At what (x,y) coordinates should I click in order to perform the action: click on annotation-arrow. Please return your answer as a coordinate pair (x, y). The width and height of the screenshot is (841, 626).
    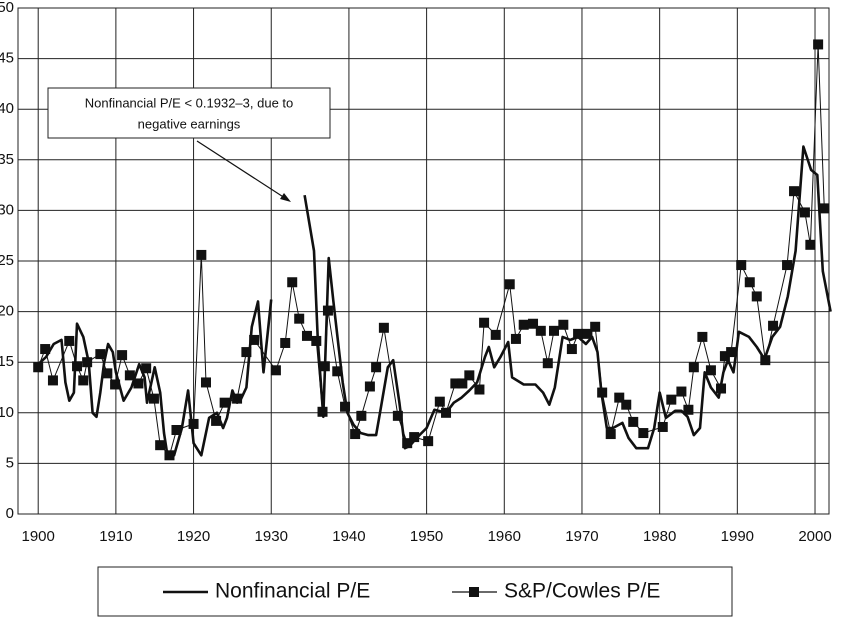
    Looking at the image, I should click on (242, 170).